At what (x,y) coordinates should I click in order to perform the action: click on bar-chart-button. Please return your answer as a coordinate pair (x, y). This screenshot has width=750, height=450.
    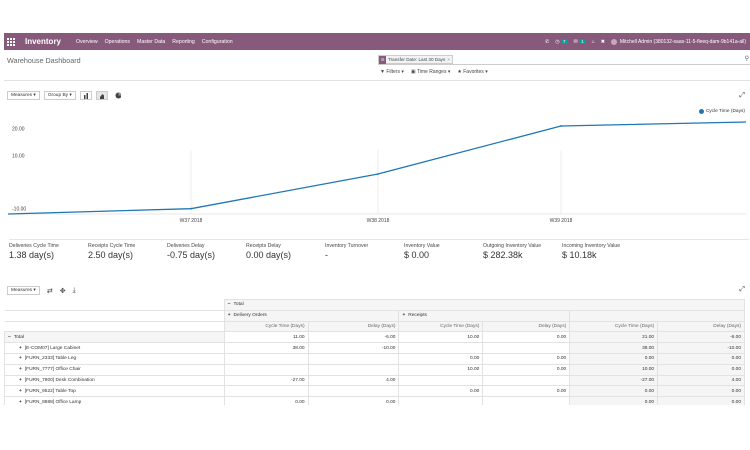
    Looking at the image, I should click on (85, 95).